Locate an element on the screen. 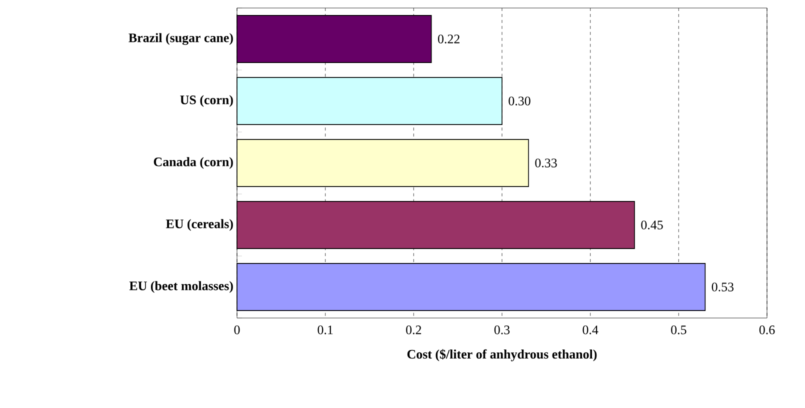 The width and height of the screenshot is (805, 408). x-tick-label: 0.5 is located at coordinates (678, 330).